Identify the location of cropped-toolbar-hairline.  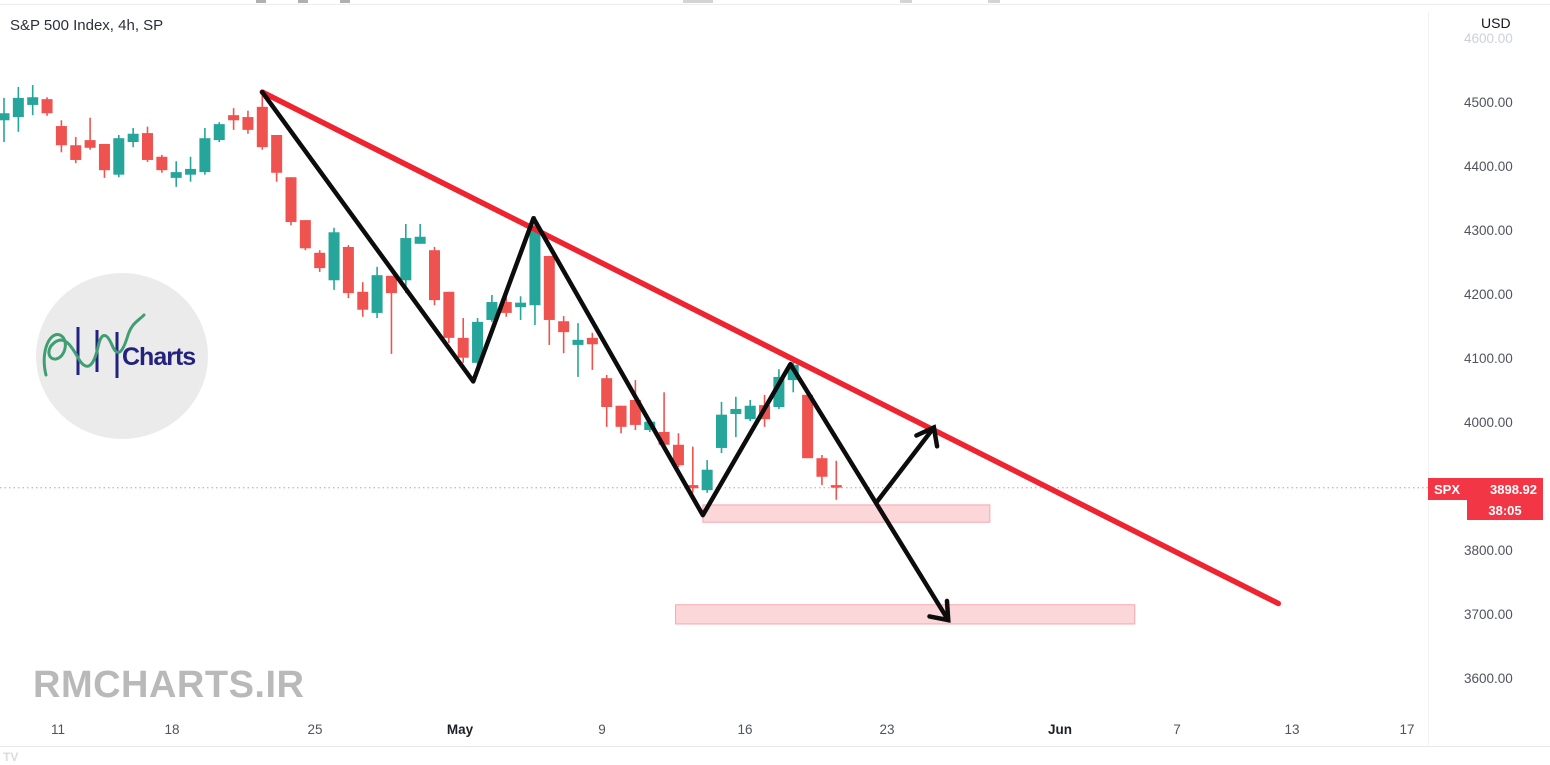
(775, 4).